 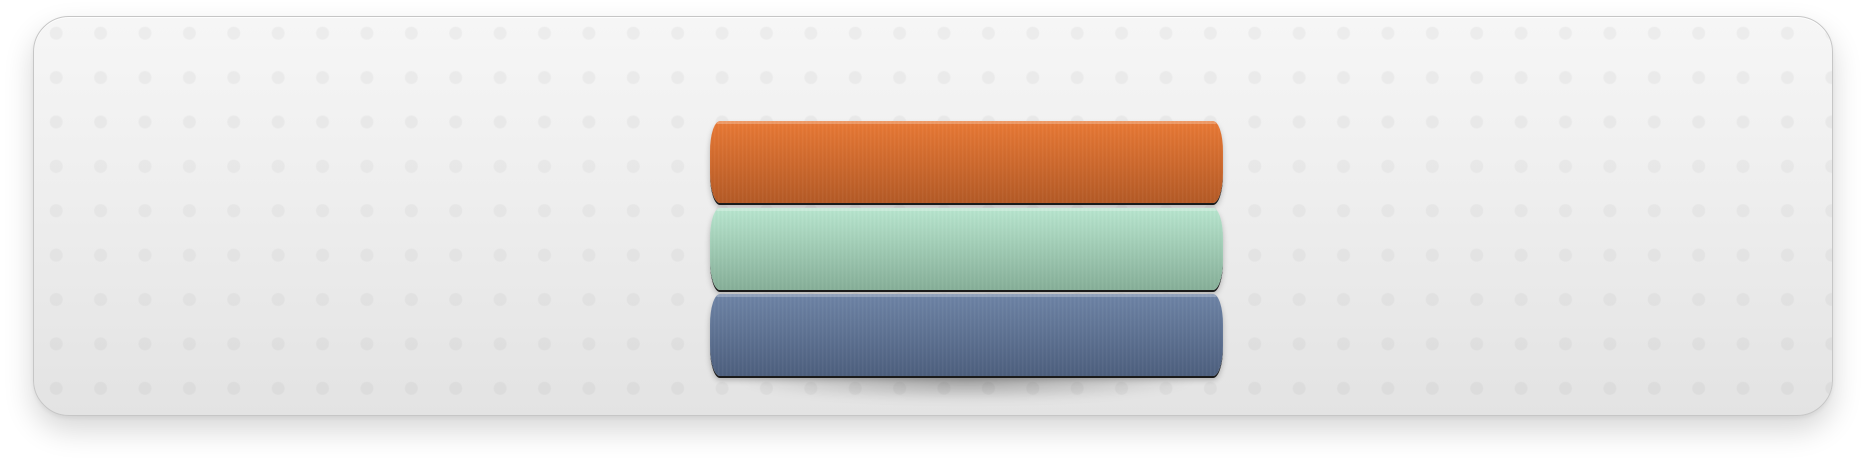 What do you see at coordinates (966, 249) in the screenshot?
I see `mint-book` at bounding box center [966, 249].